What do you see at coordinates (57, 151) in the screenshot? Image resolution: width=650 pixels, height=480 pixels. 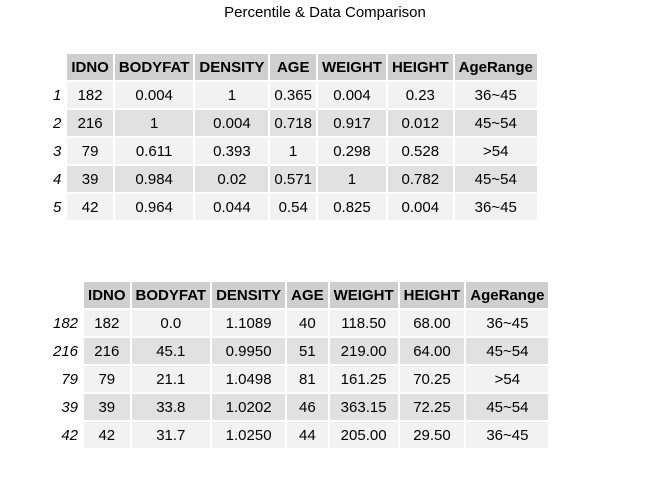 I see `row-index: 3` at bounding box center [57, 151].